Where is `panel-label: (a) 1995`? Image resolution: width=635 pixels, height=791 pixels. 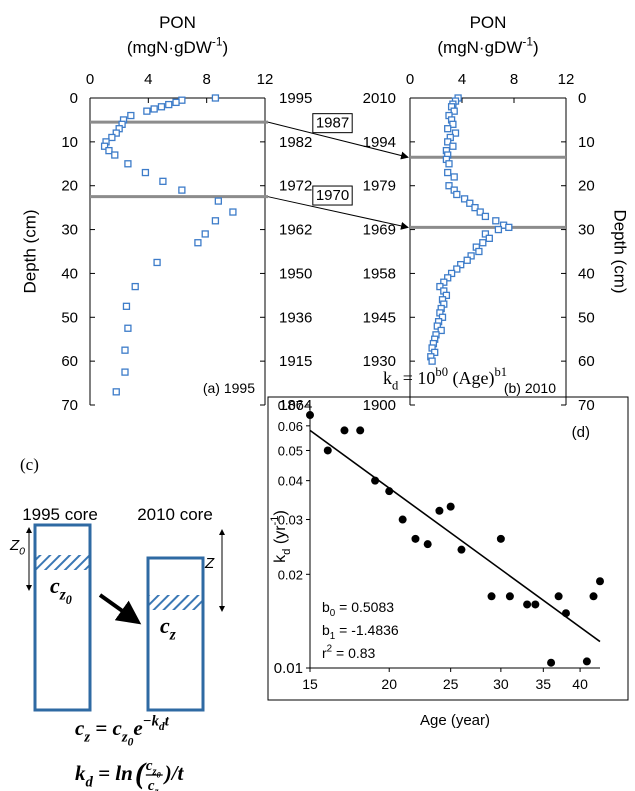 panel-label: (a) 1995 is located at coordinates (229, 388).